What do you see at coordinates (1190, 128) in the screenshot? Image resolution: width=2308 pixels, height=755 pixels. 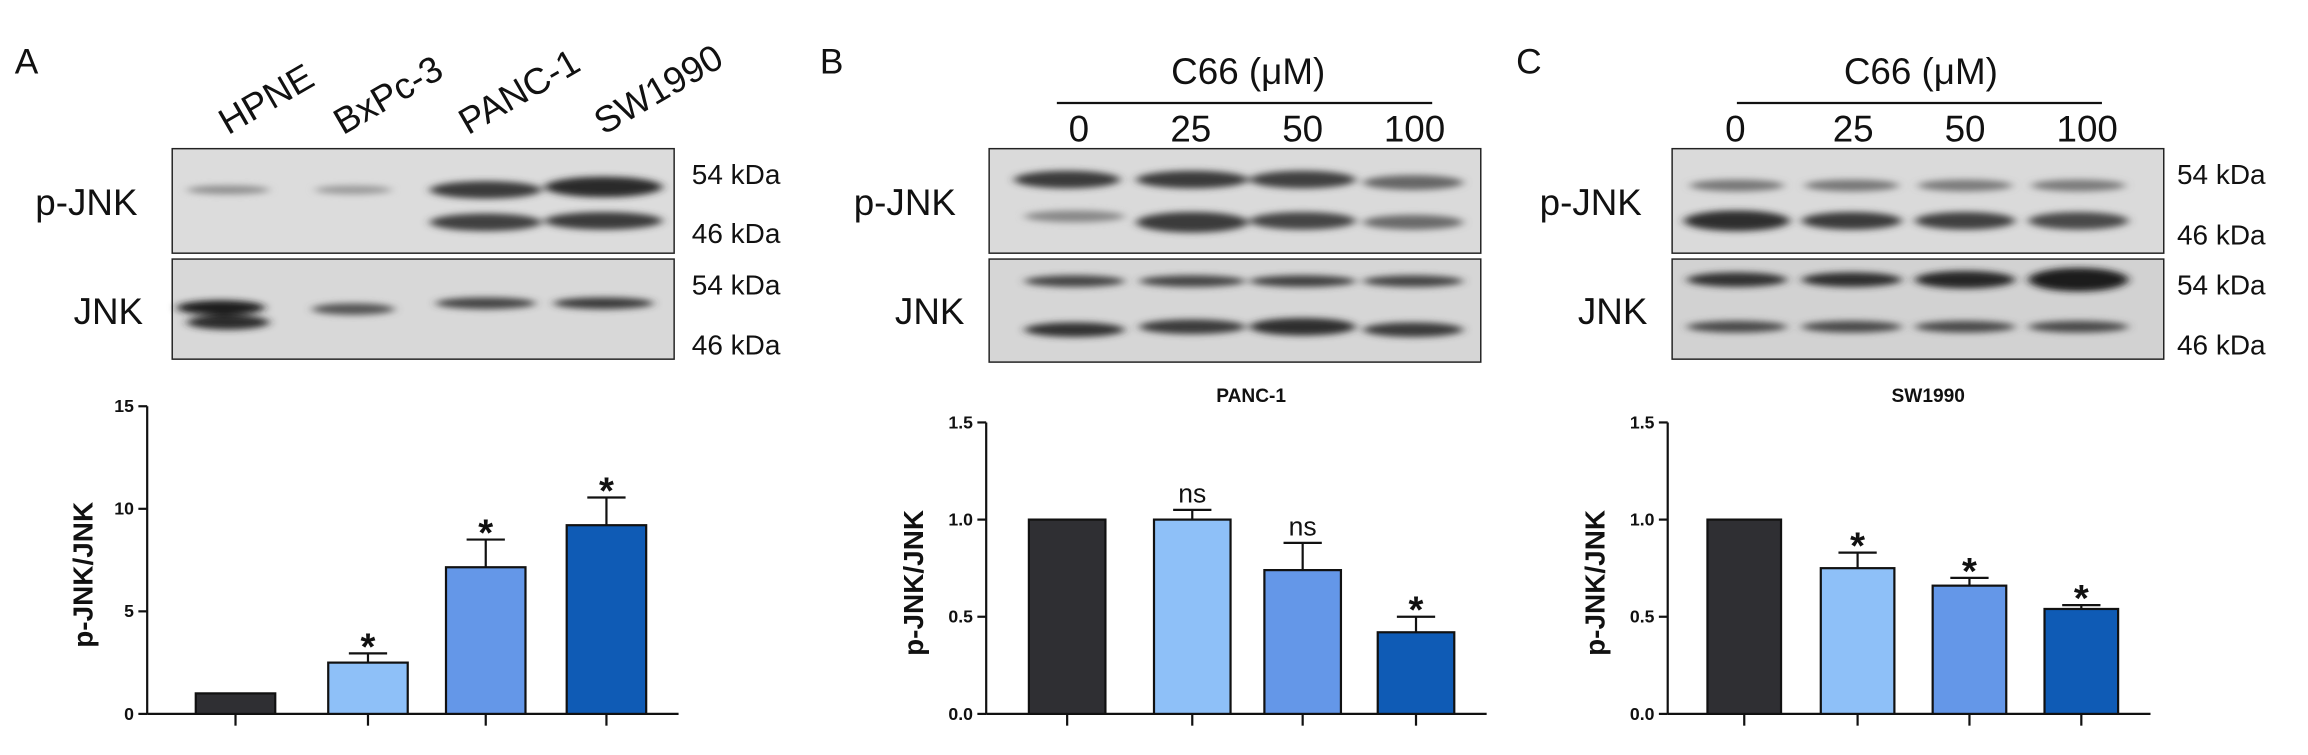 I see `panel-b-dose-label: 25` at bounding box center [1190, 128].